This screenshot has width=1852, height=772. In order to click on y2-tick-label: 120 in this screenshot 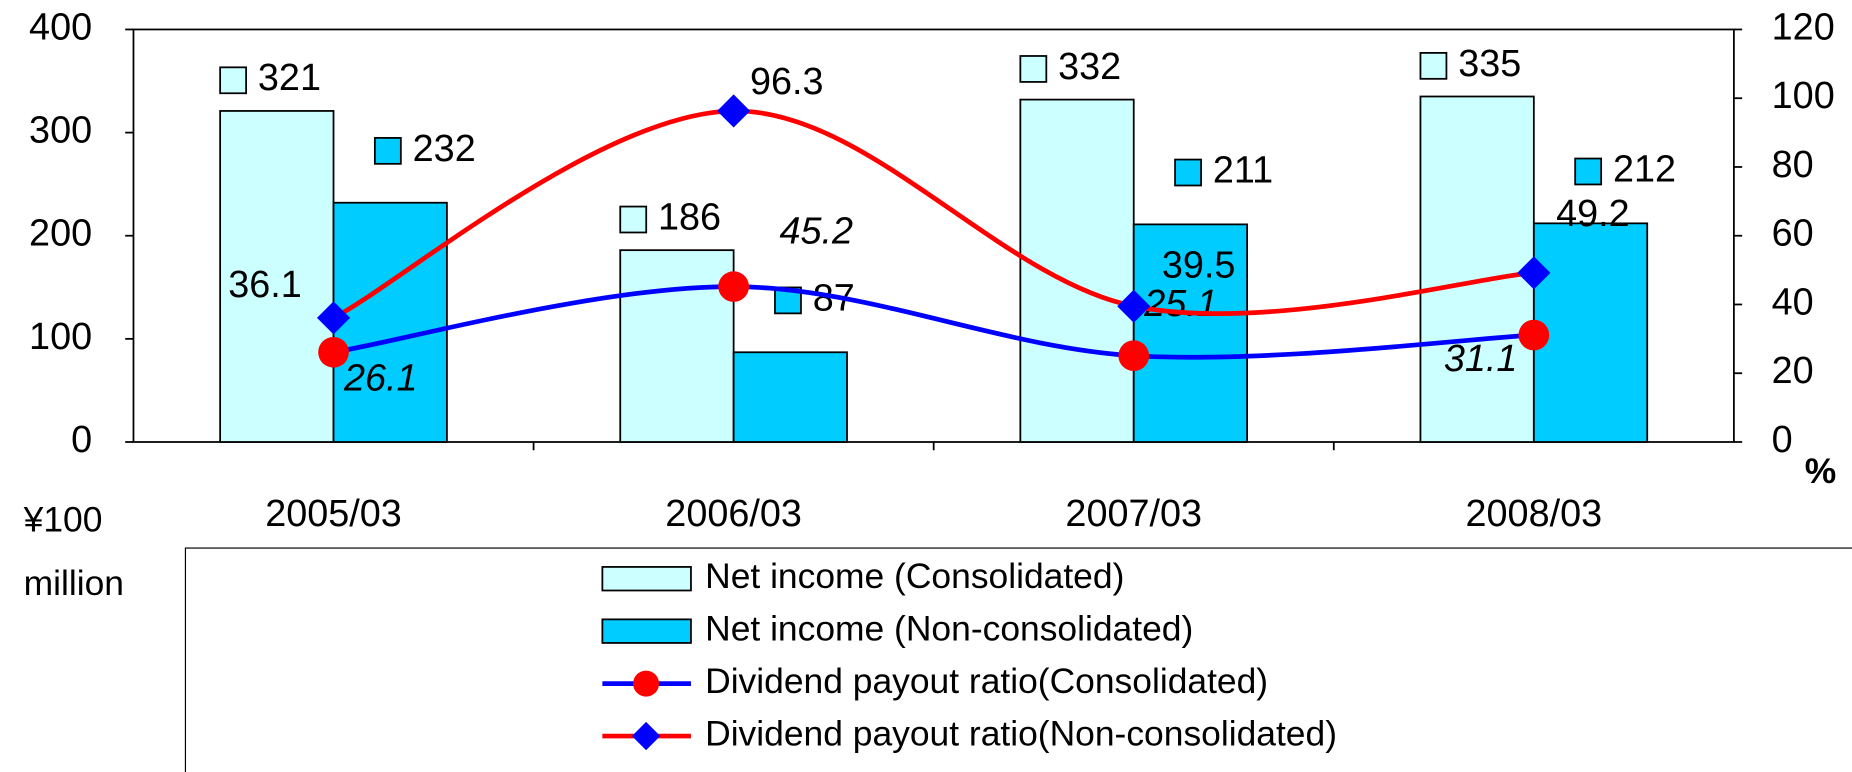, I will do `click(1803, 26)`.